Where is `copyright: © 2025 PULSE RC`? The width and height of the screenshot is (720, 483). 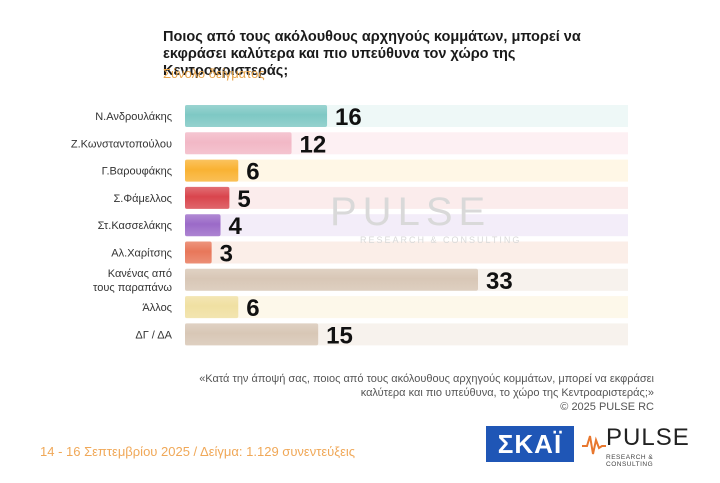
copyright: © 2025 PULSE RC is located at coordinates (607, 407).